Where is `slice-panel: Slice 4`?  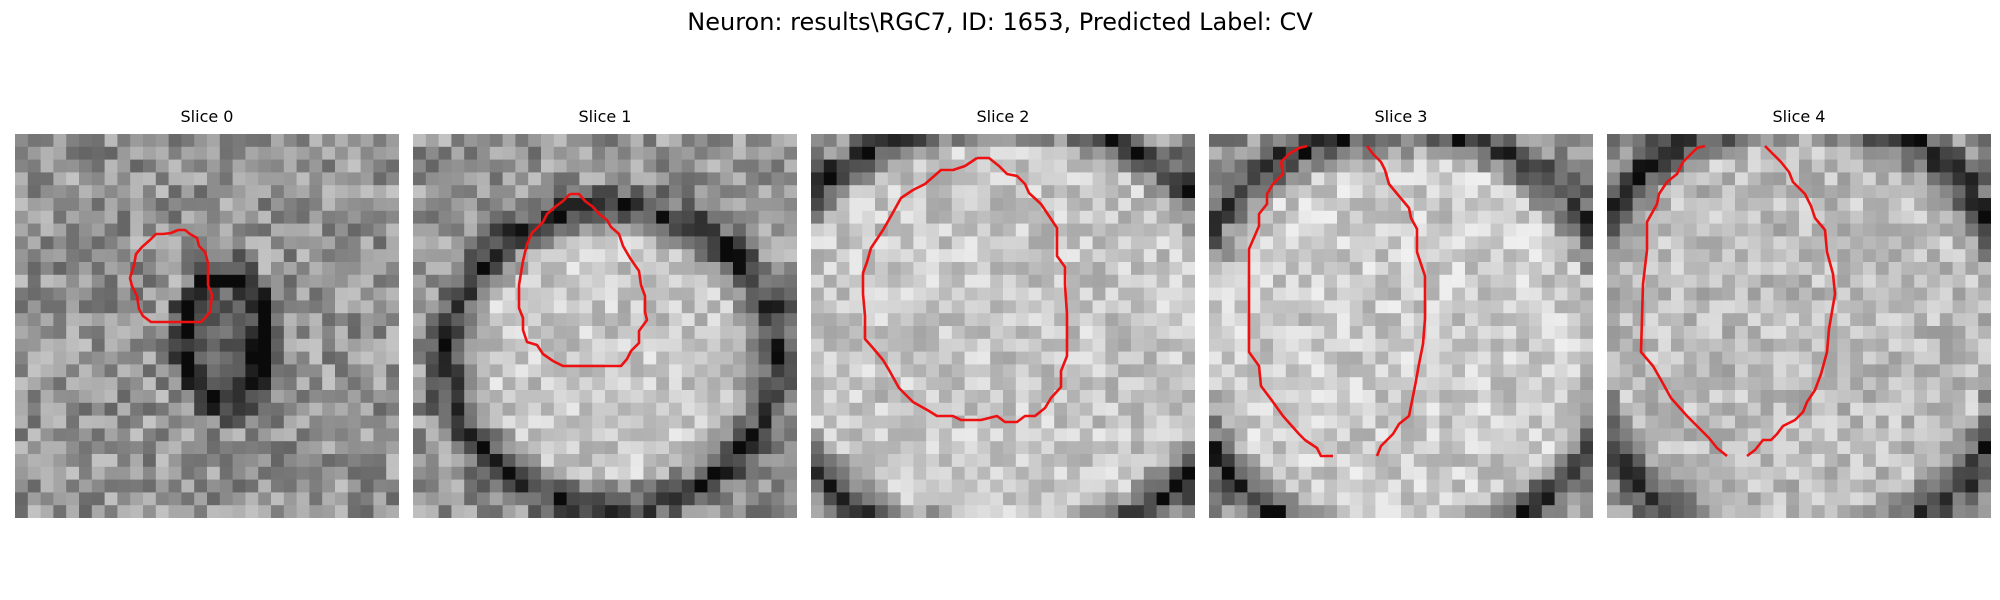
slice-panel: Slice 4 is located at coordinates (1799, 313).